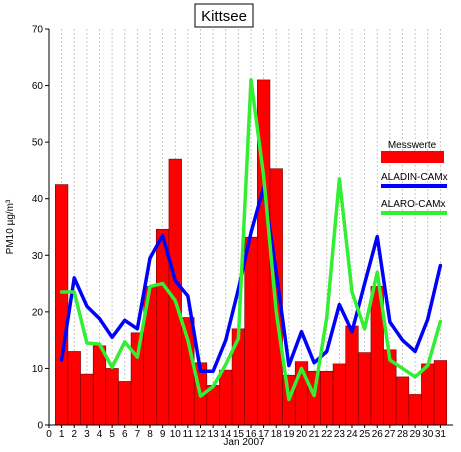  Describe the element at coordinates (251, 434) in the screenshot. I see `x-tick-label-16: 16` at that location.